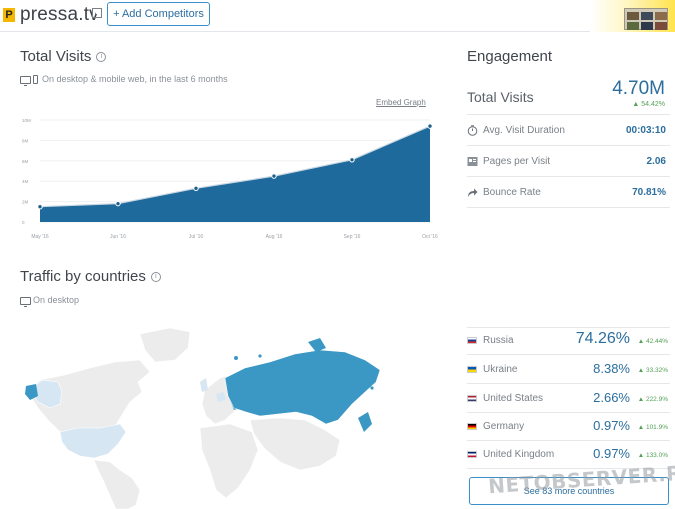  Describe the element at coordinates (652, 455) in the screenshot. I see `country-delta: ▲ 133.0%` at that location.